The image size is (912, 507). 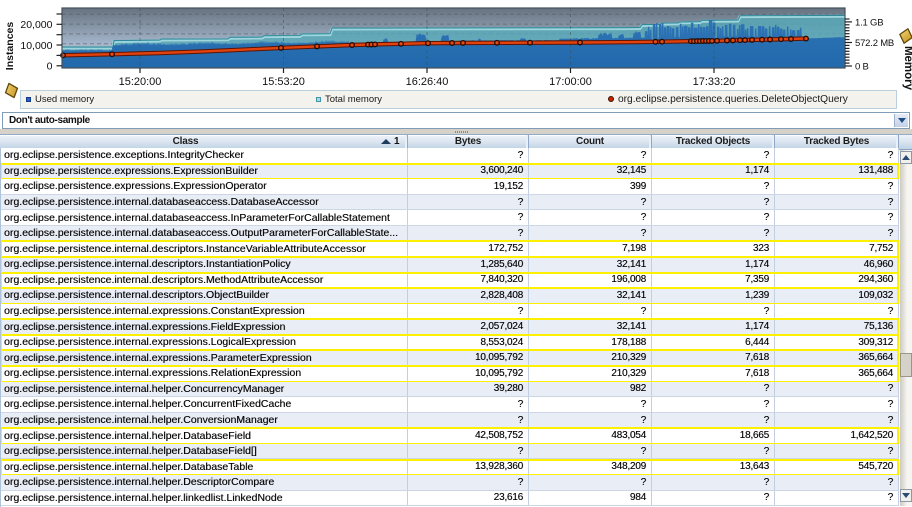 What do you see at coordinates (907, 68) in the screenshot?
I see `svg-text: Memory` at bounding box center [907, 68].